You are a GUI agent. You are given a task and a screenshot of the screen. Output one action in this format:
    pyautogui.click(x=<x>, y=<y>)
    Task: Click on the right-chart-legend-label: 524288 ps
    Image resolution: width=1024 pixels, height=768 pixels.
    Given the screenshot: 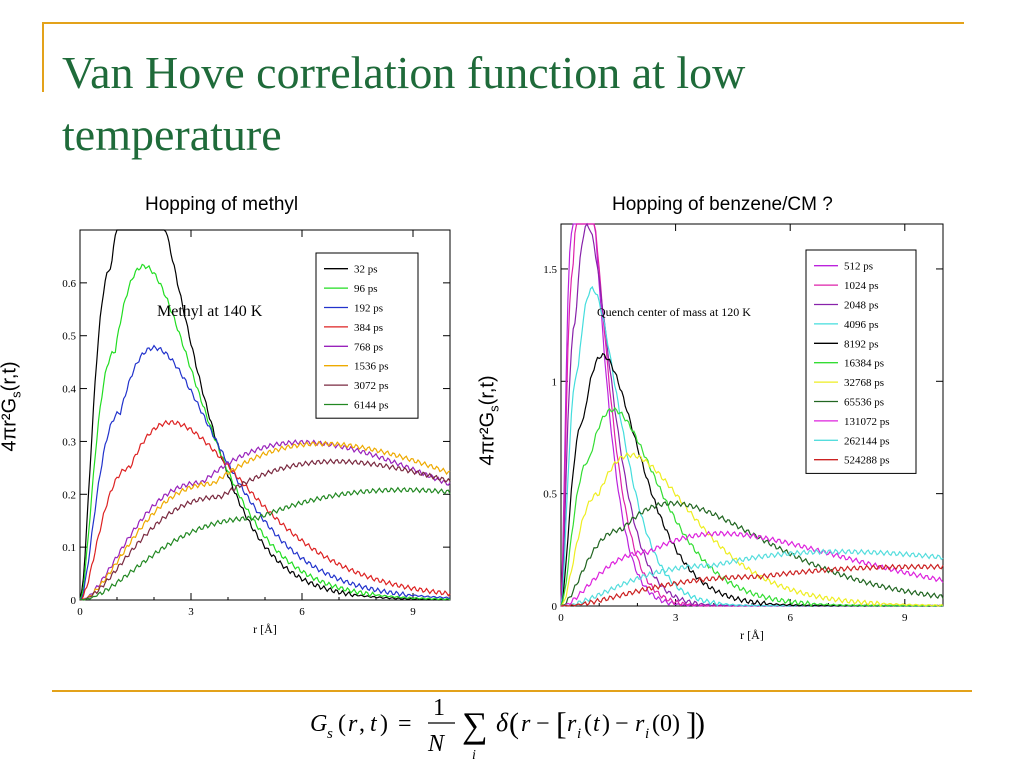 What is the action you would take?
    pyautogui.click(x=867, y=461)
    